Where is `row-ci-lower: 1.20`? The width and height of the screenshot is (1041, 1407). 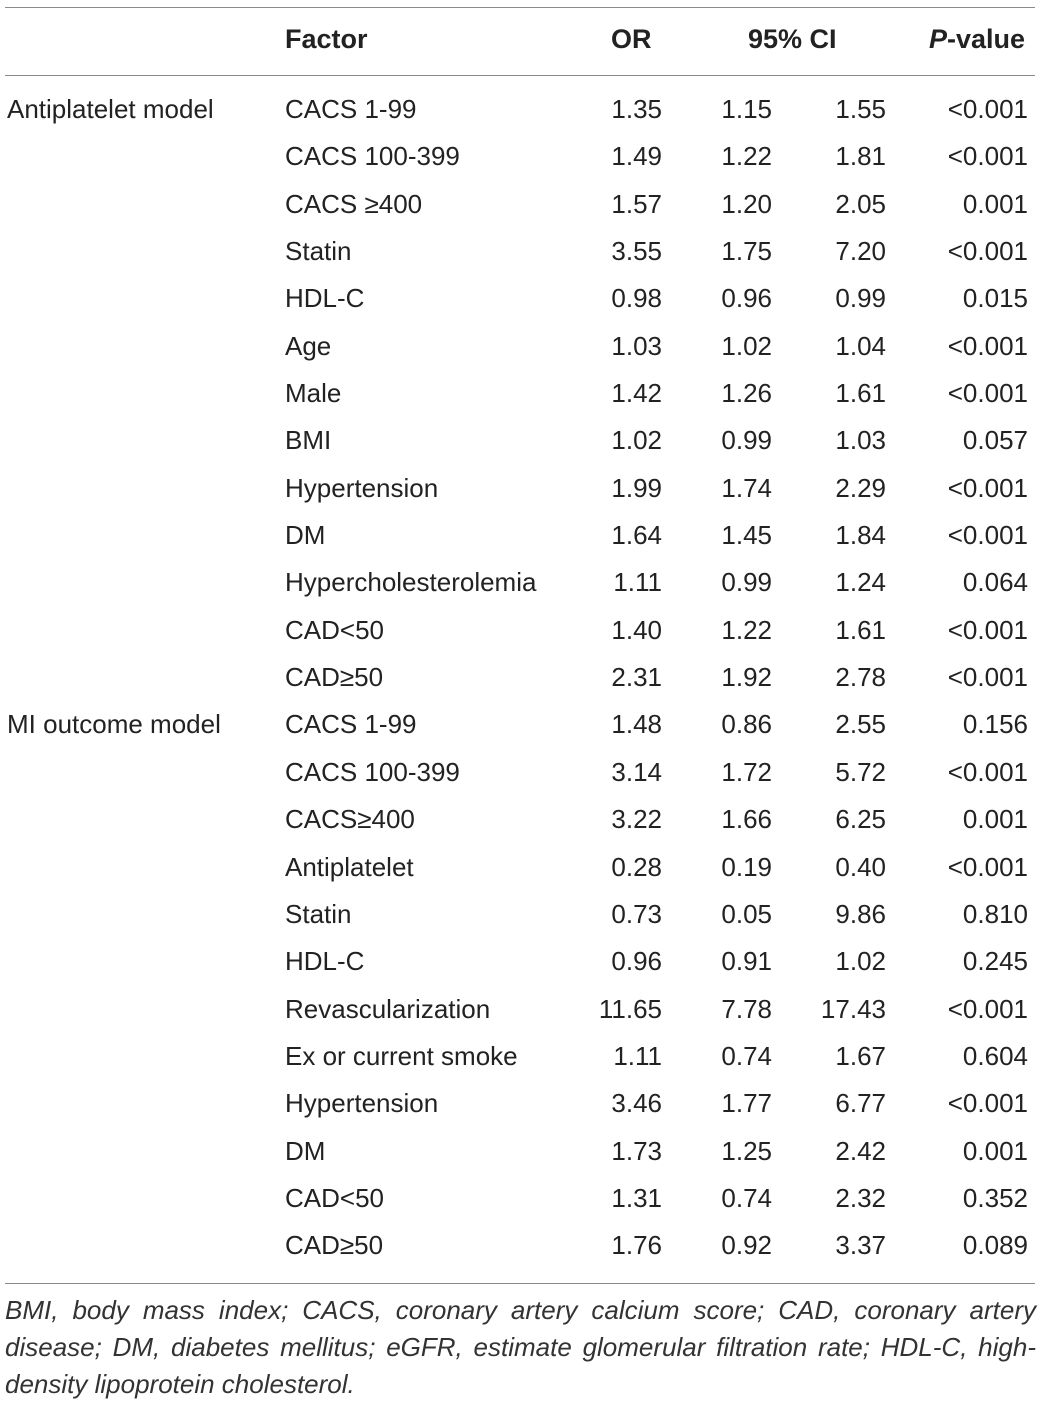
row-ci-lower: 1.20 is located at coordinates (746, 203).